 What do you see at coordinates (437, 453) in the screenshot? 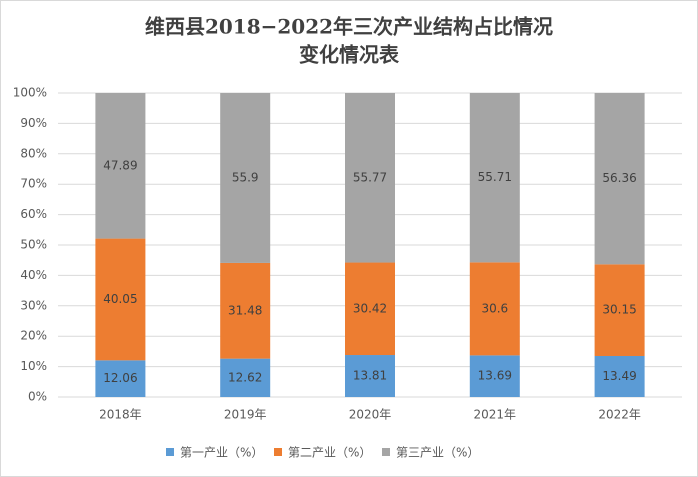
I see `legend-label: 第三产业（%）` at bounding box center [437, 453].